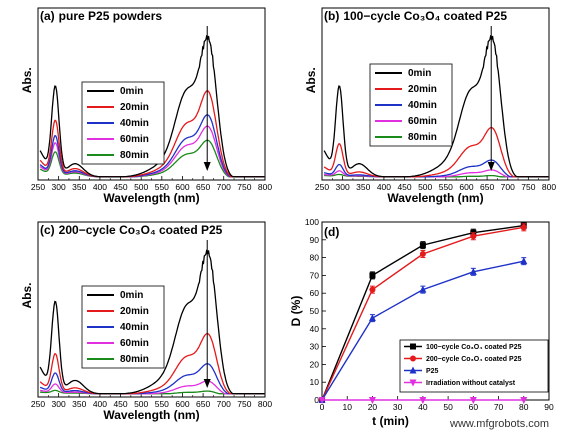 The height and width of the screenshot is (433, 567). What do you see at coordinates (474, 347) in the screenshot?
I see `legend-label: 100−cycle Co₃O₄ coated P25` at bounding box center [474, 347].